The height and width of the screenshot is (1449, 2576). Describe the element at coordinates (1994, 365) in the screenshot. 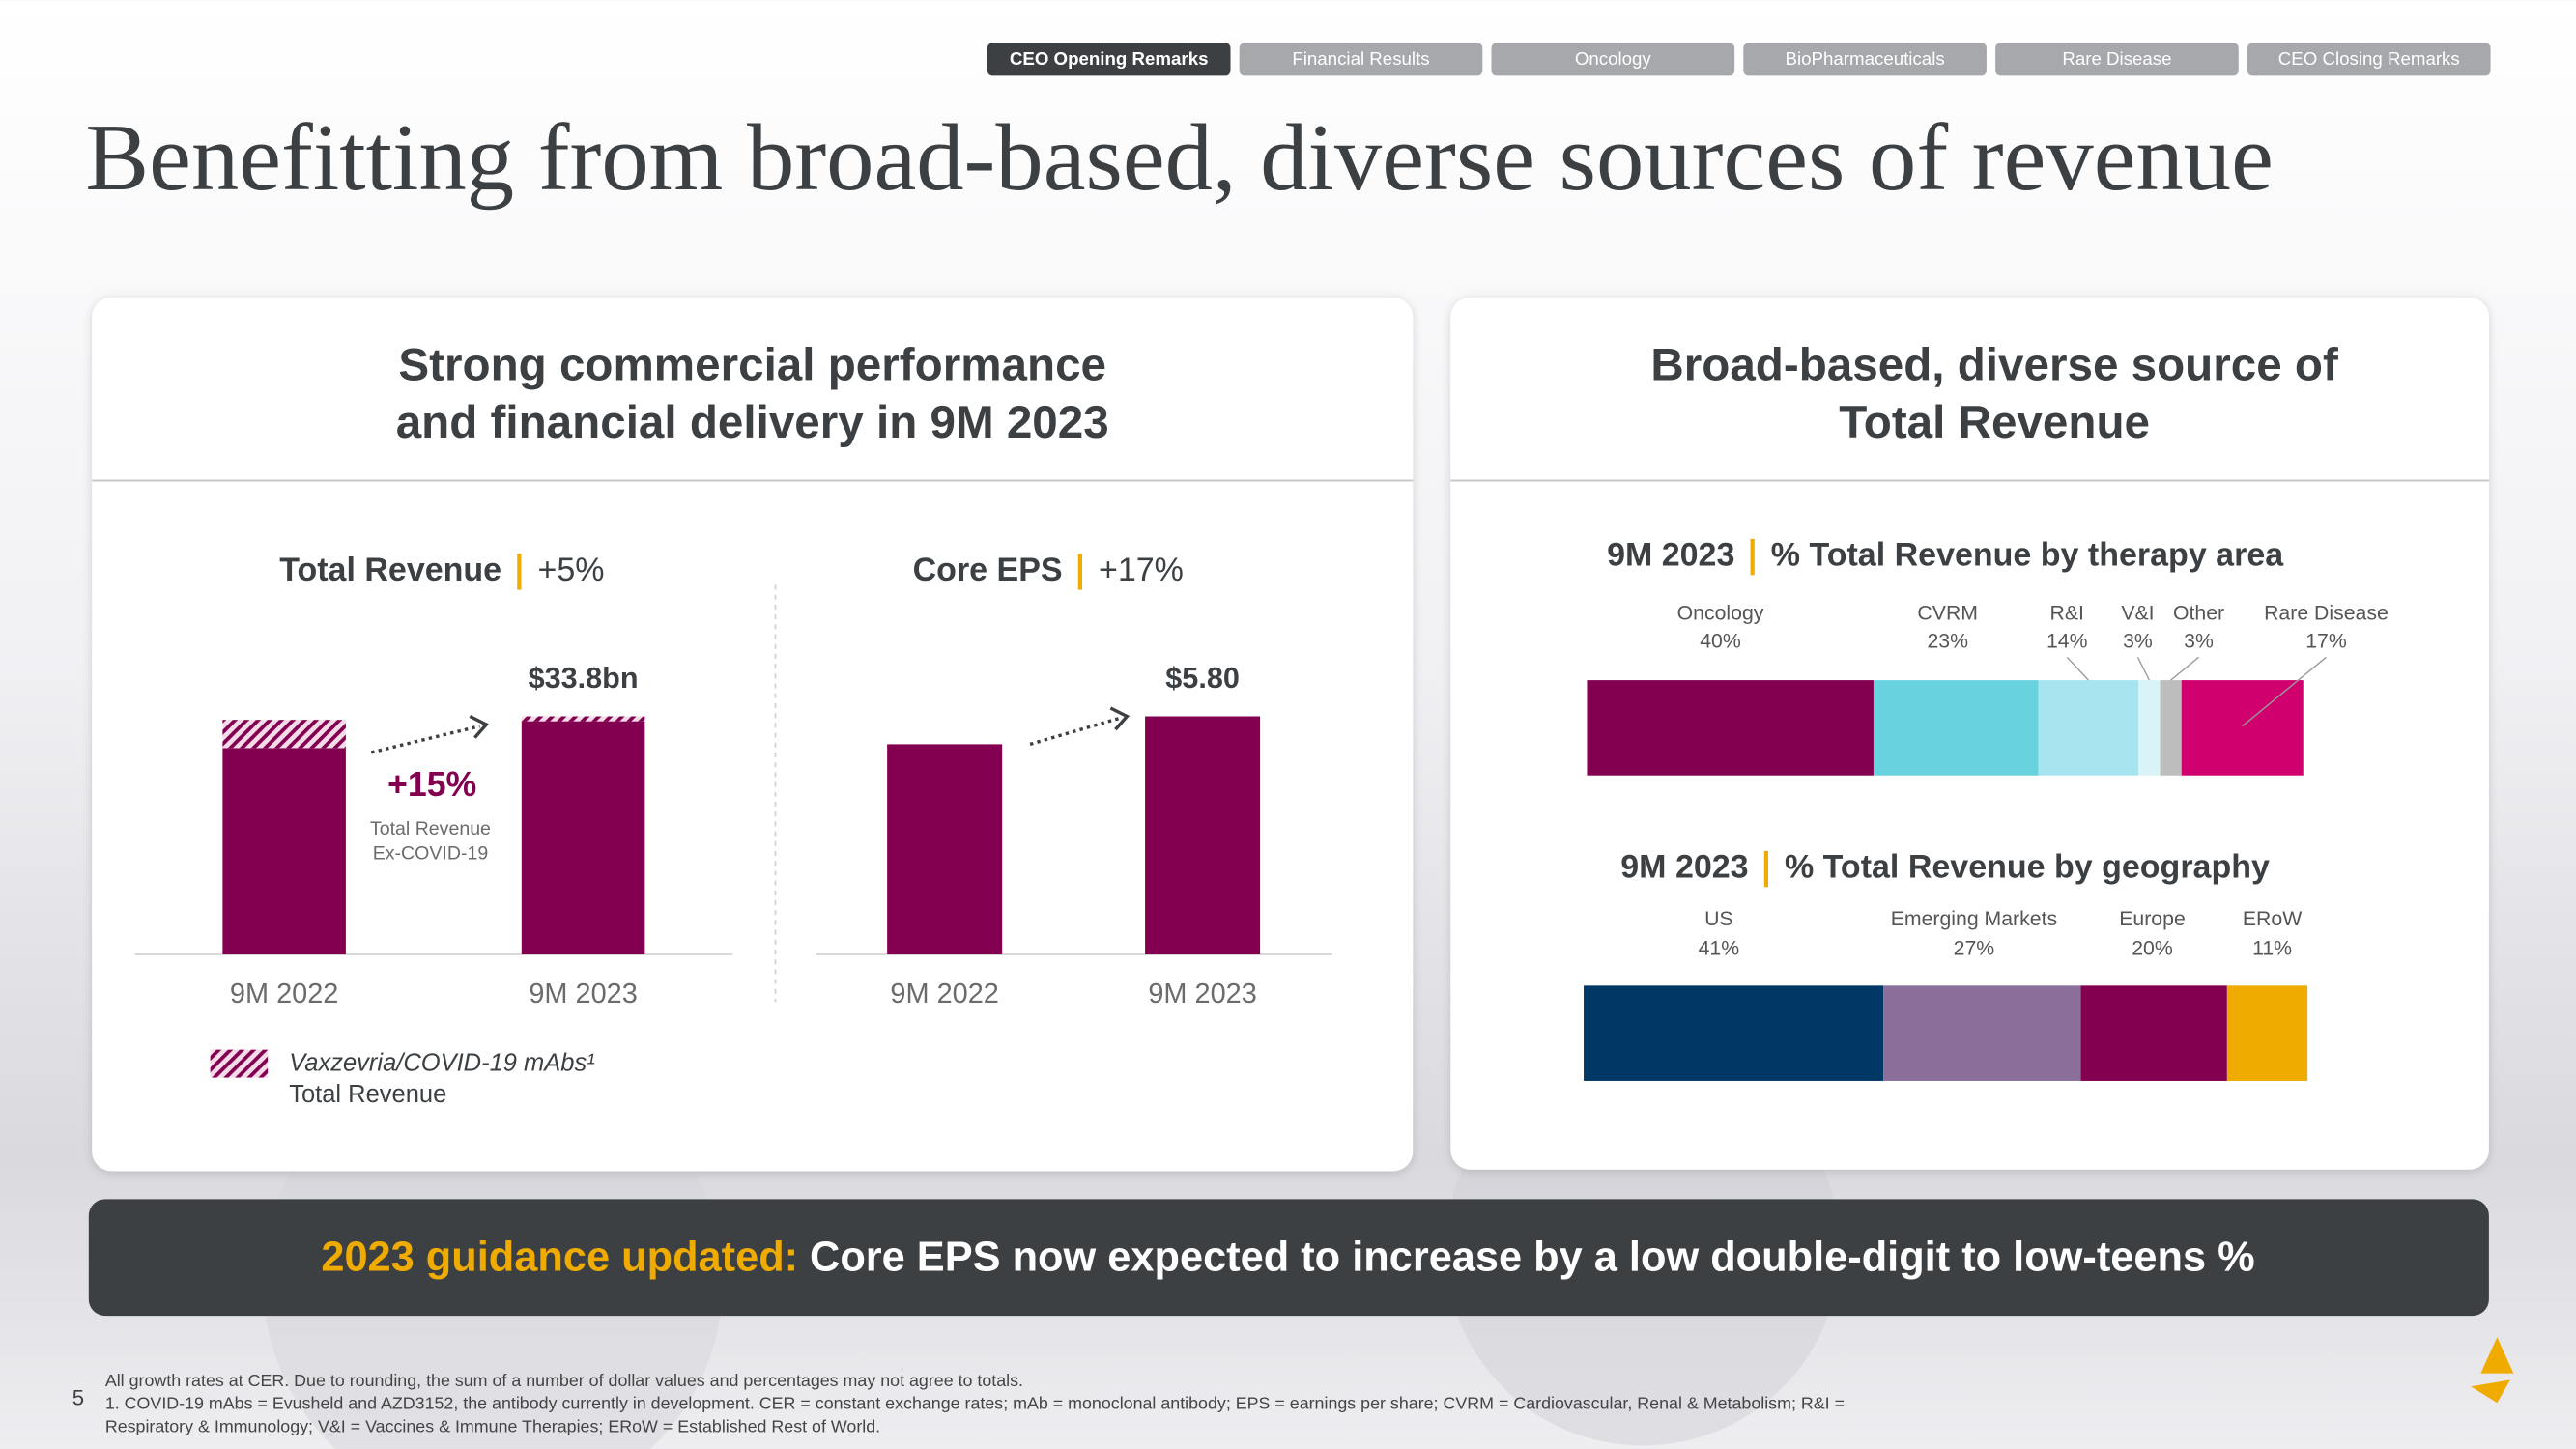

I see `panel-heading: Broad-based, diverse source of` at that location.